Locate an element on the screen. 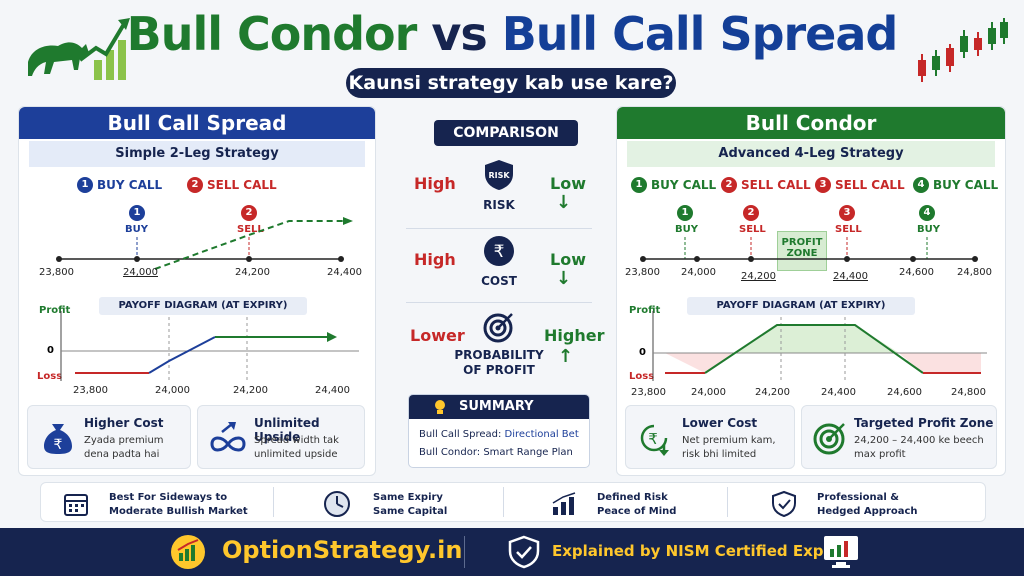 Image resolution: width=1024 pixels, height=576 pixels. strike-tick: 24,400 is located at coordinates (344, 272).